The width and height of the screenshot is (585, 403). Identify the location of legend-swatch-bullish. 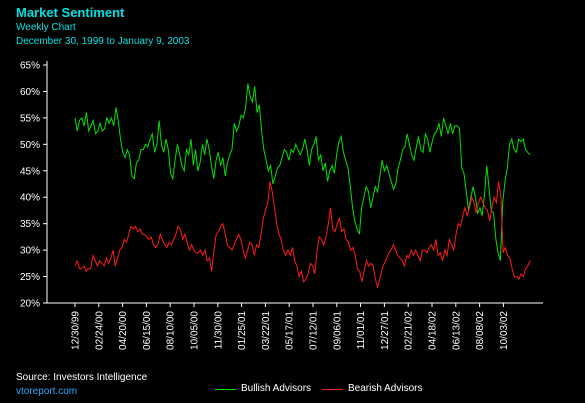
(225, 389).